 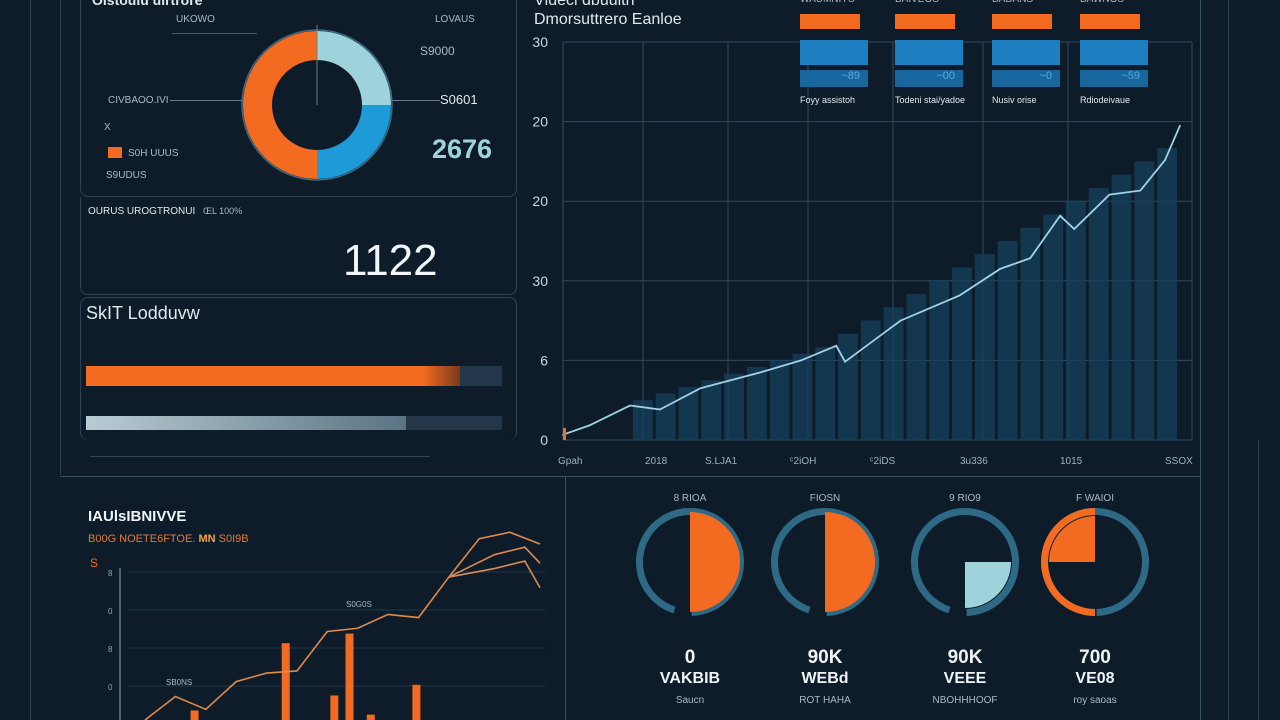 I want to click on y-tick-label: 20, so click(x=540, y=201).